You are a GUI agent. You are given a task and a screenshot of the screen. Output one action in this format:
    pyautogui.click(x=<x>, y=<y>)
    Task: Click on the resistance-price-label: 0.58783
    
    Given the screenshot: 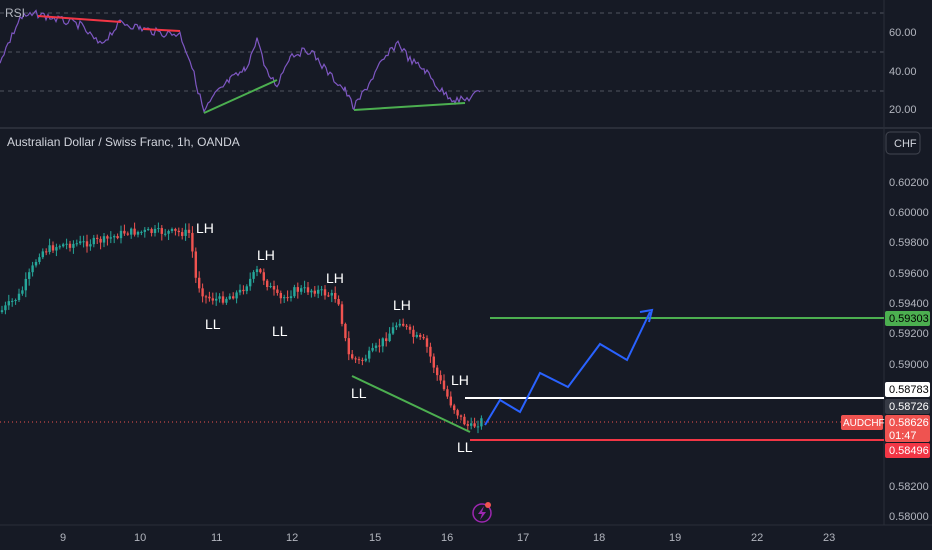 What is the action you would take?
    pyautogui.click(x=909, y=390)
    